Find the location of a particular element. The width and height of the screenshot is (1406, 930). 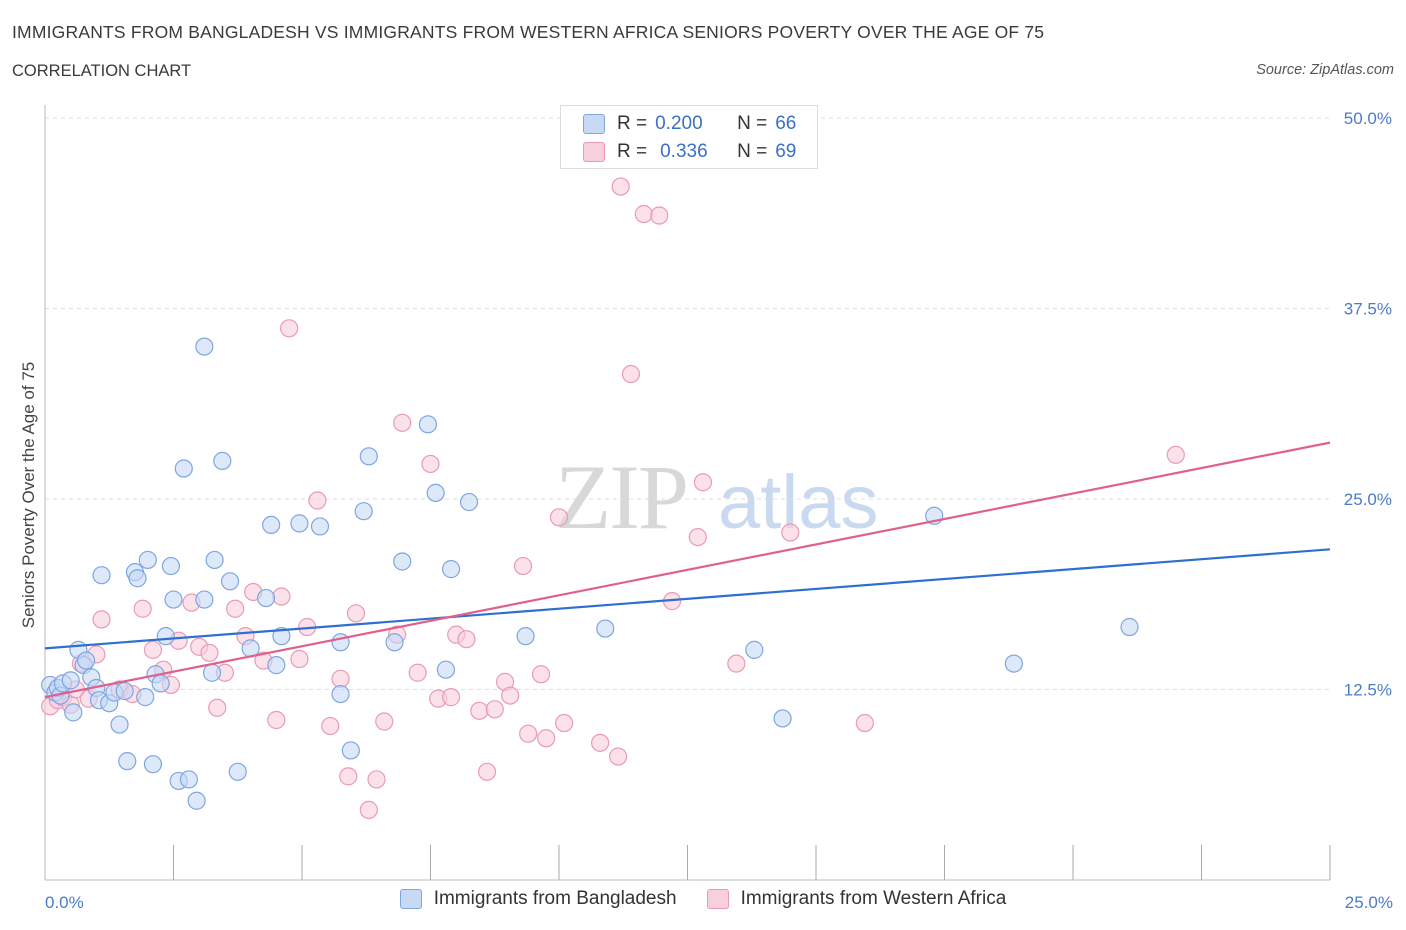

watermark: ZIP atlas is located at coordinates (717, 497).